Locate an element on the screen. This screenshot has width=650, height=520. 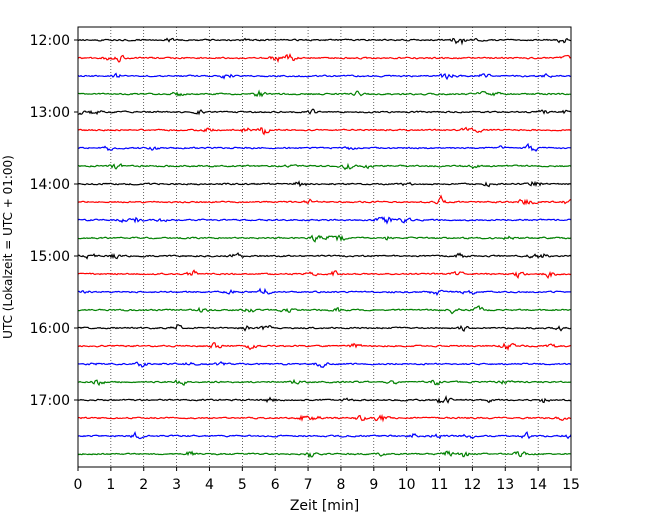
x-tick-label: 11 is located at coordinates (440, 485).